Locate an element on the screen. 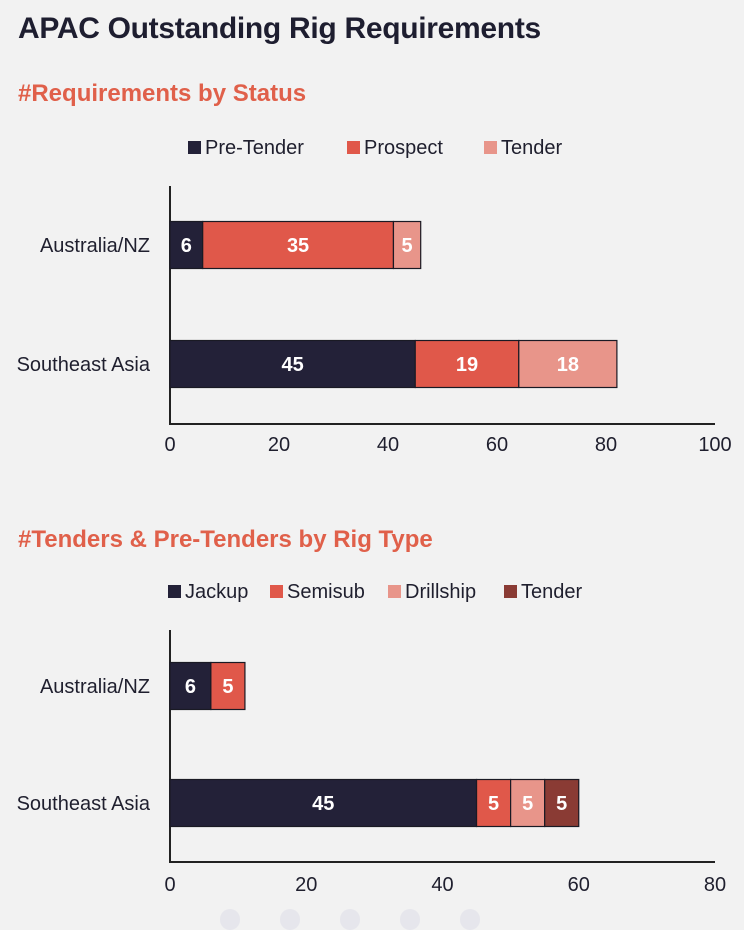 Image resolution: width=744 pixels, height=930 pixels. chart-title-requirements-by-status: #Requirements by Status is located at coordinates (162, 93).